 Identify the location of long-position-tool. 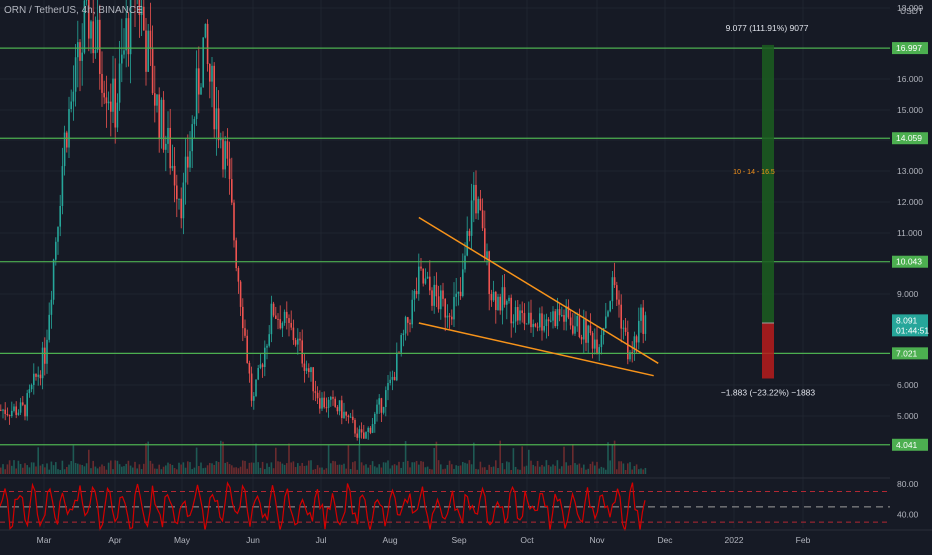
(768, 212).